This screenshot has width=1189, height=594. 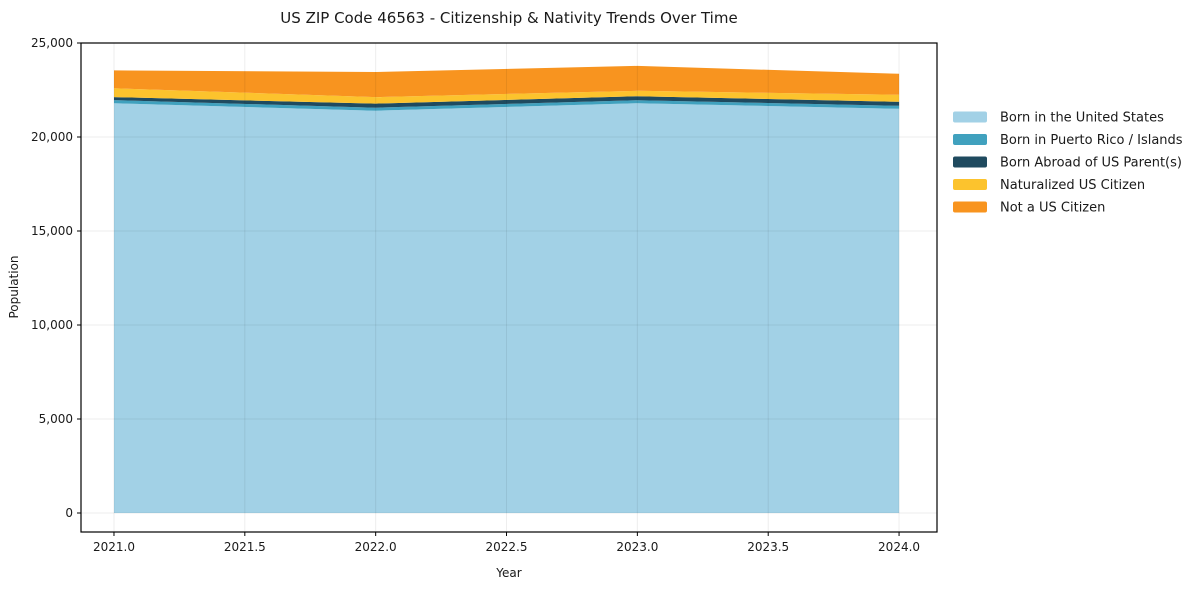 I want to click on legend-label: Born Abroad of US Parent(s), so click(x=1091, y=163).